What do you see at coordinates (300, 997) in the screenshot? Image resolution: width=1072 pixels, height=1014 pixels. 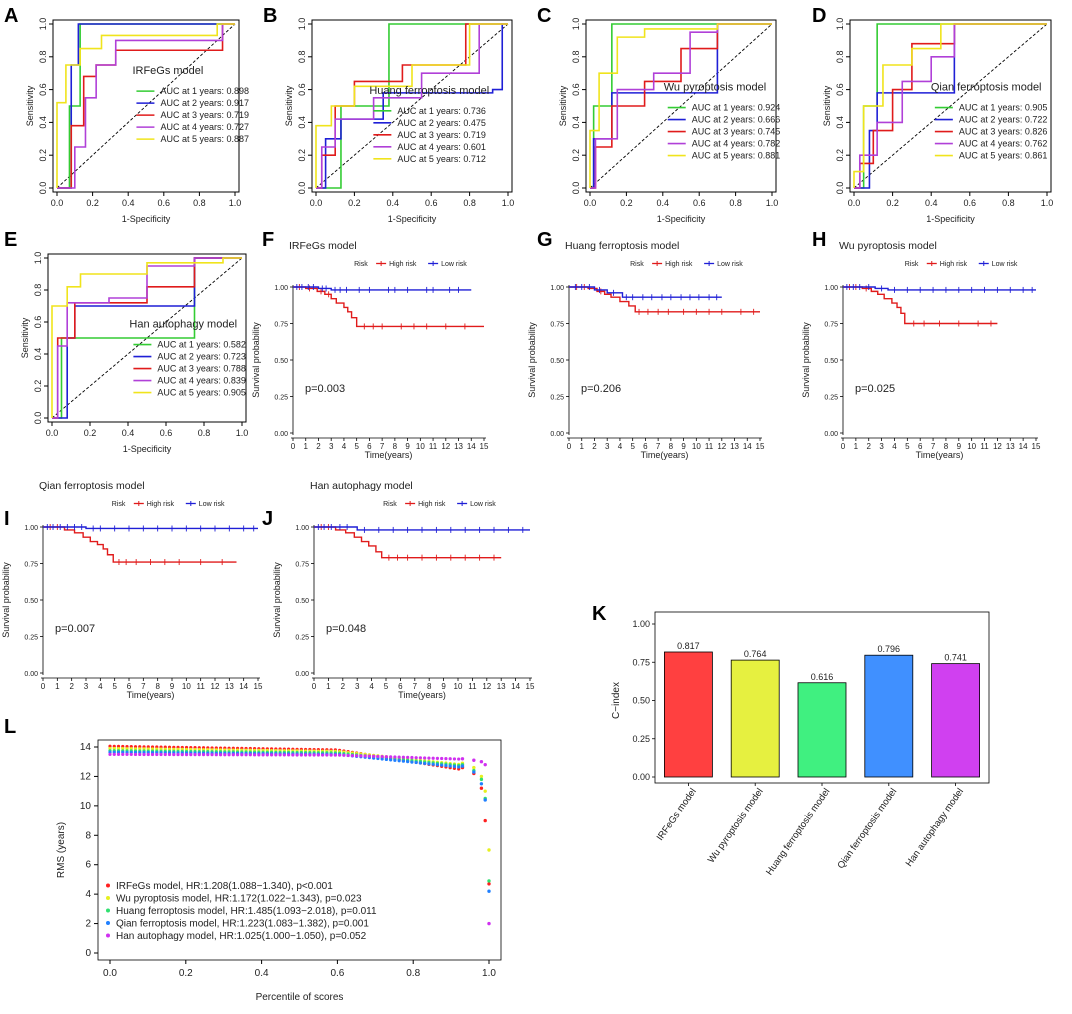 I see `x-axis-label: Percentile of scores` at bounding box center [300, 997].